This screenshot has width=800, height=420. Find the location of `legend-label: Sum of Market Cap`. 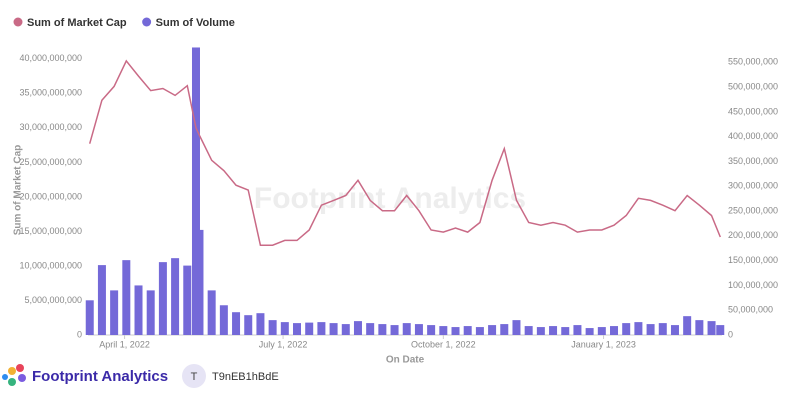

legend-label: Sum of Market Cap is located at coordinates (77, 23).